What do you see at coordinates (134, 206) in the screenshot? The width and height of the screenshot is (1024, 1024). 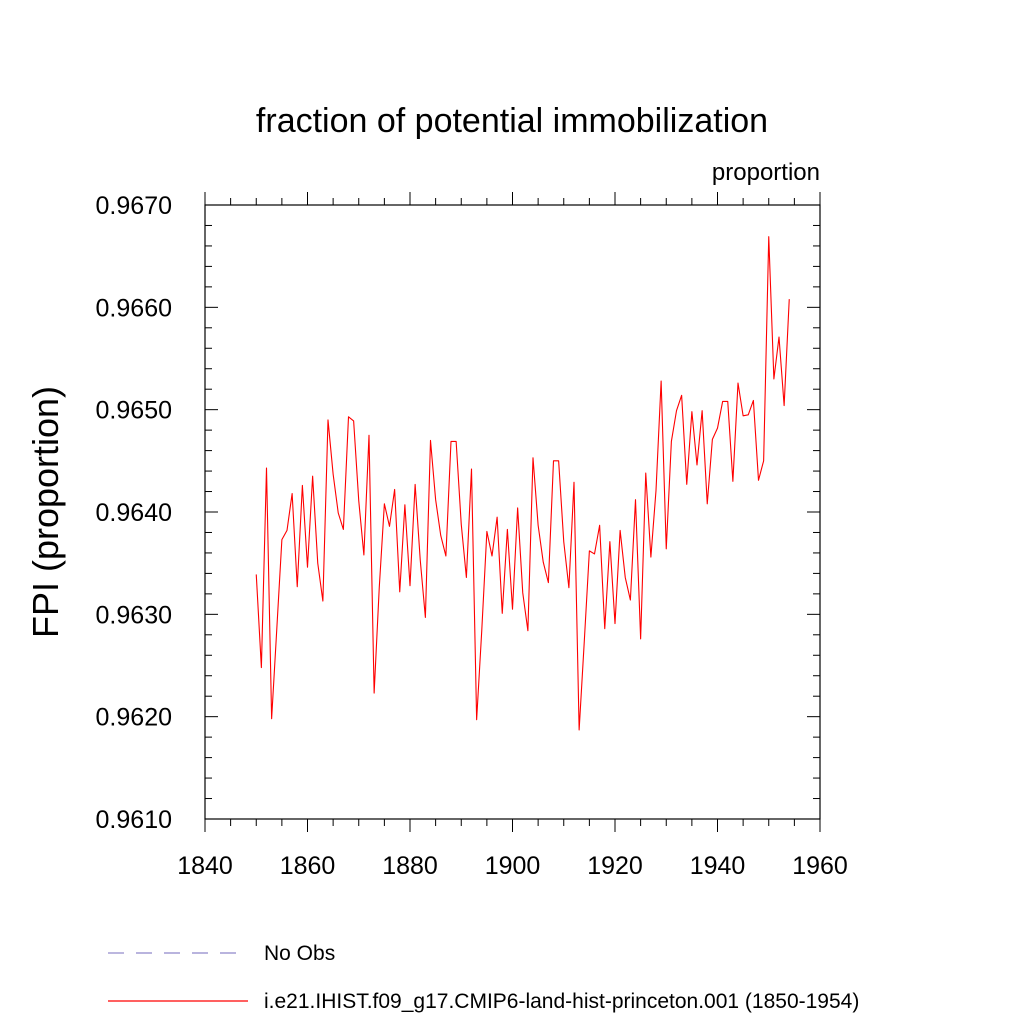 I see `y-tick-label: 0.9670` at bounding box center [134, 206].